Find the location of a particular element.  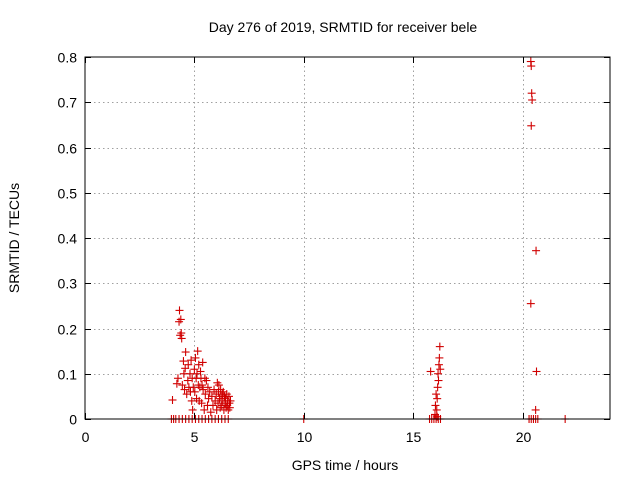

x-tick-label: 15 is located at coordinates (414, 437).